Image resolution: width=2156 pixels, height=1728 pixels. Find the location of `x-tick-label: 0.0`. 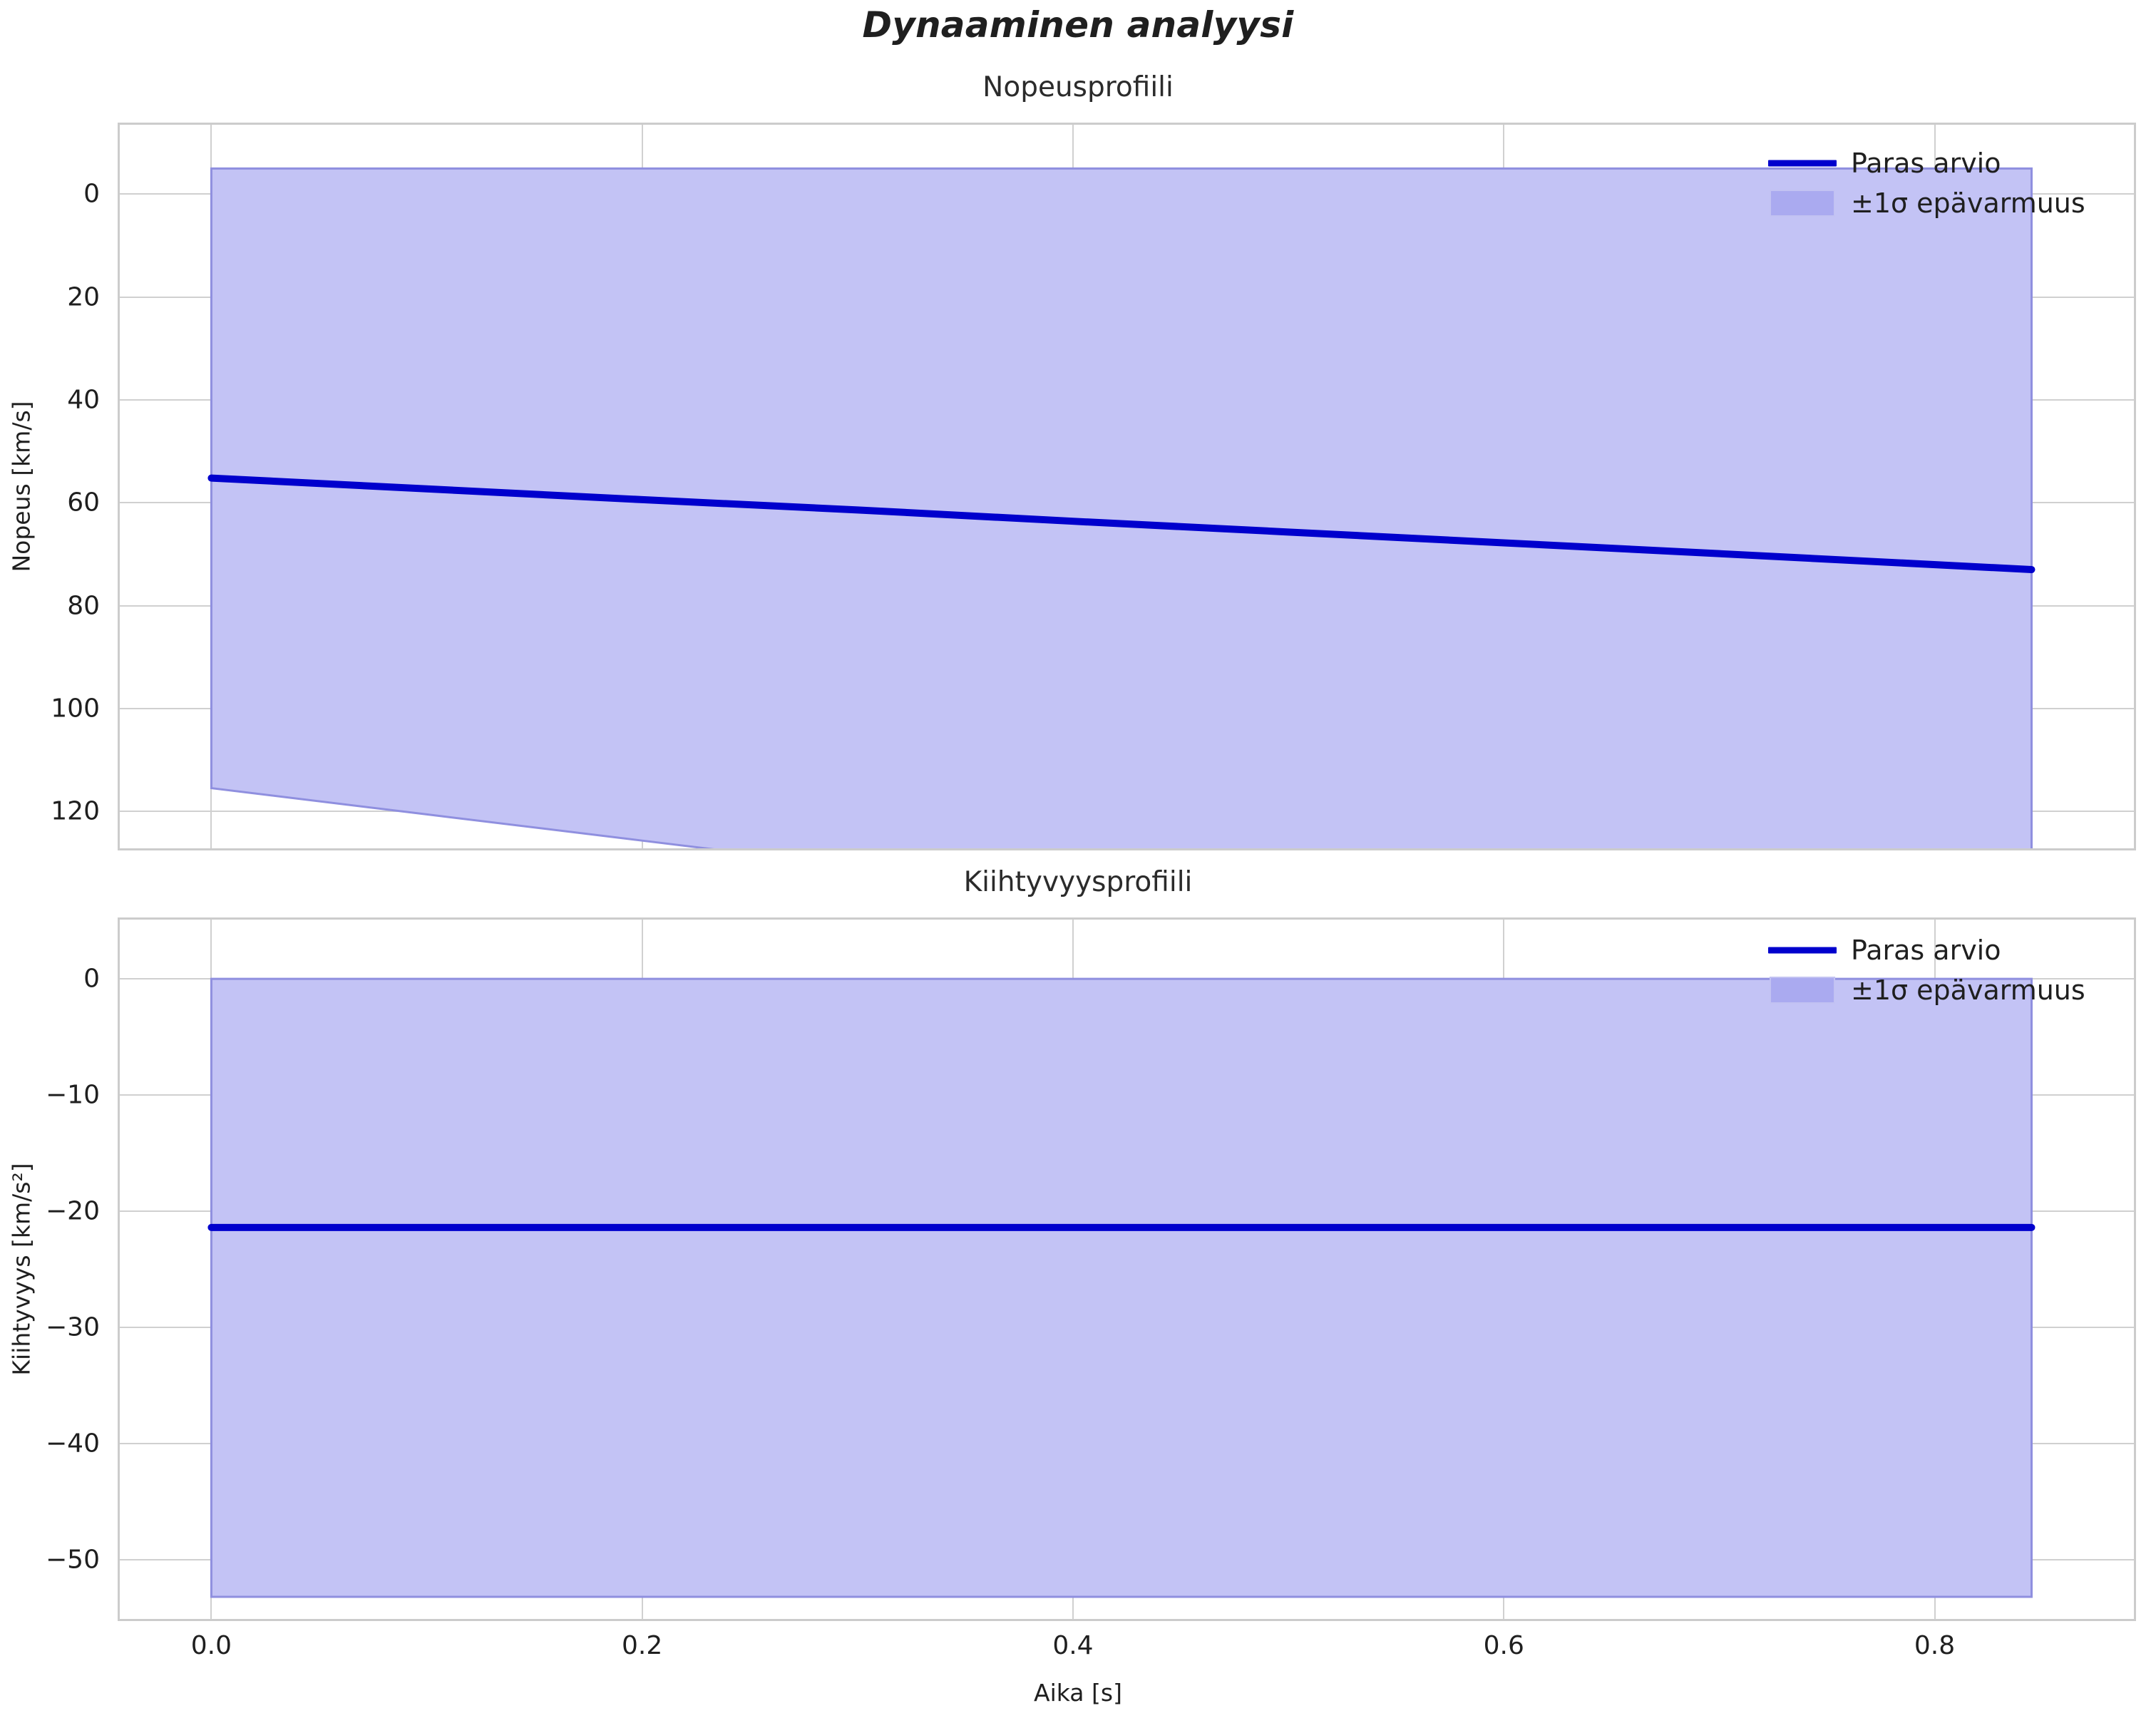

x-tick-label: 0.0 is located at coordinates (211, 1645).